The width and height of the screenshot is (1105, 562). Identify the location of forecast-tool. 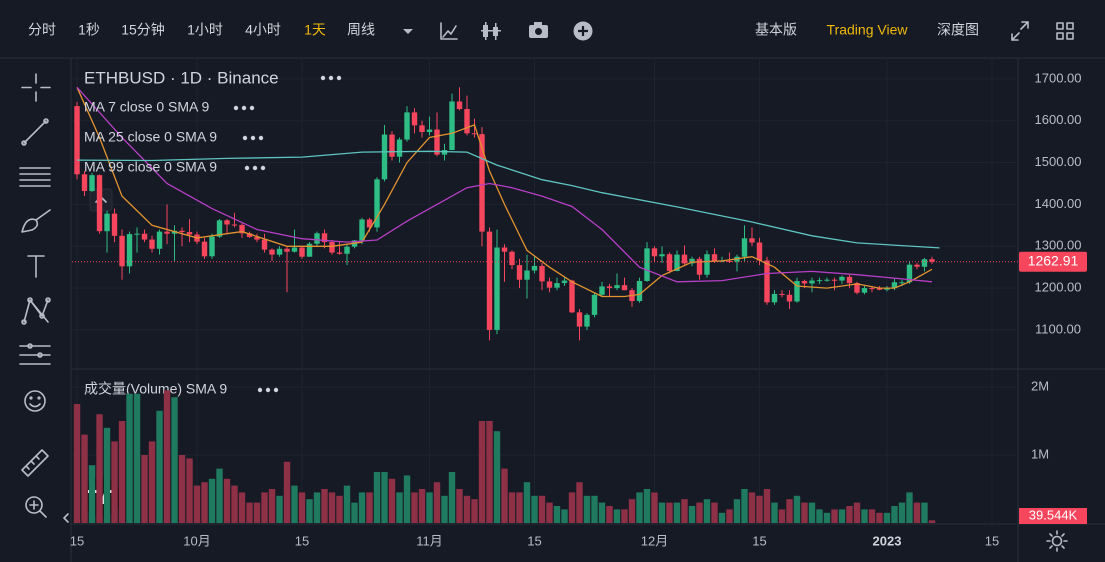
(35, 354).